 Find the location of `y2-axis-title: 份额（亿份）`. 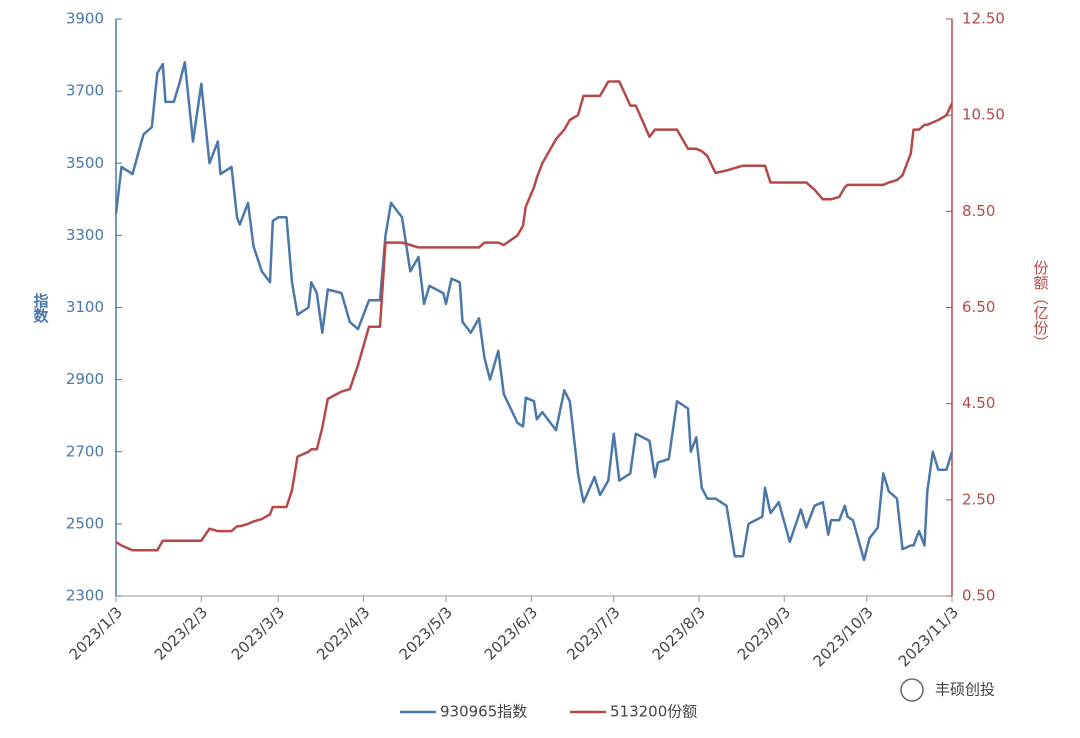

y2-axis-title: 份额（亿份） is located at coordinates (1041, 305).